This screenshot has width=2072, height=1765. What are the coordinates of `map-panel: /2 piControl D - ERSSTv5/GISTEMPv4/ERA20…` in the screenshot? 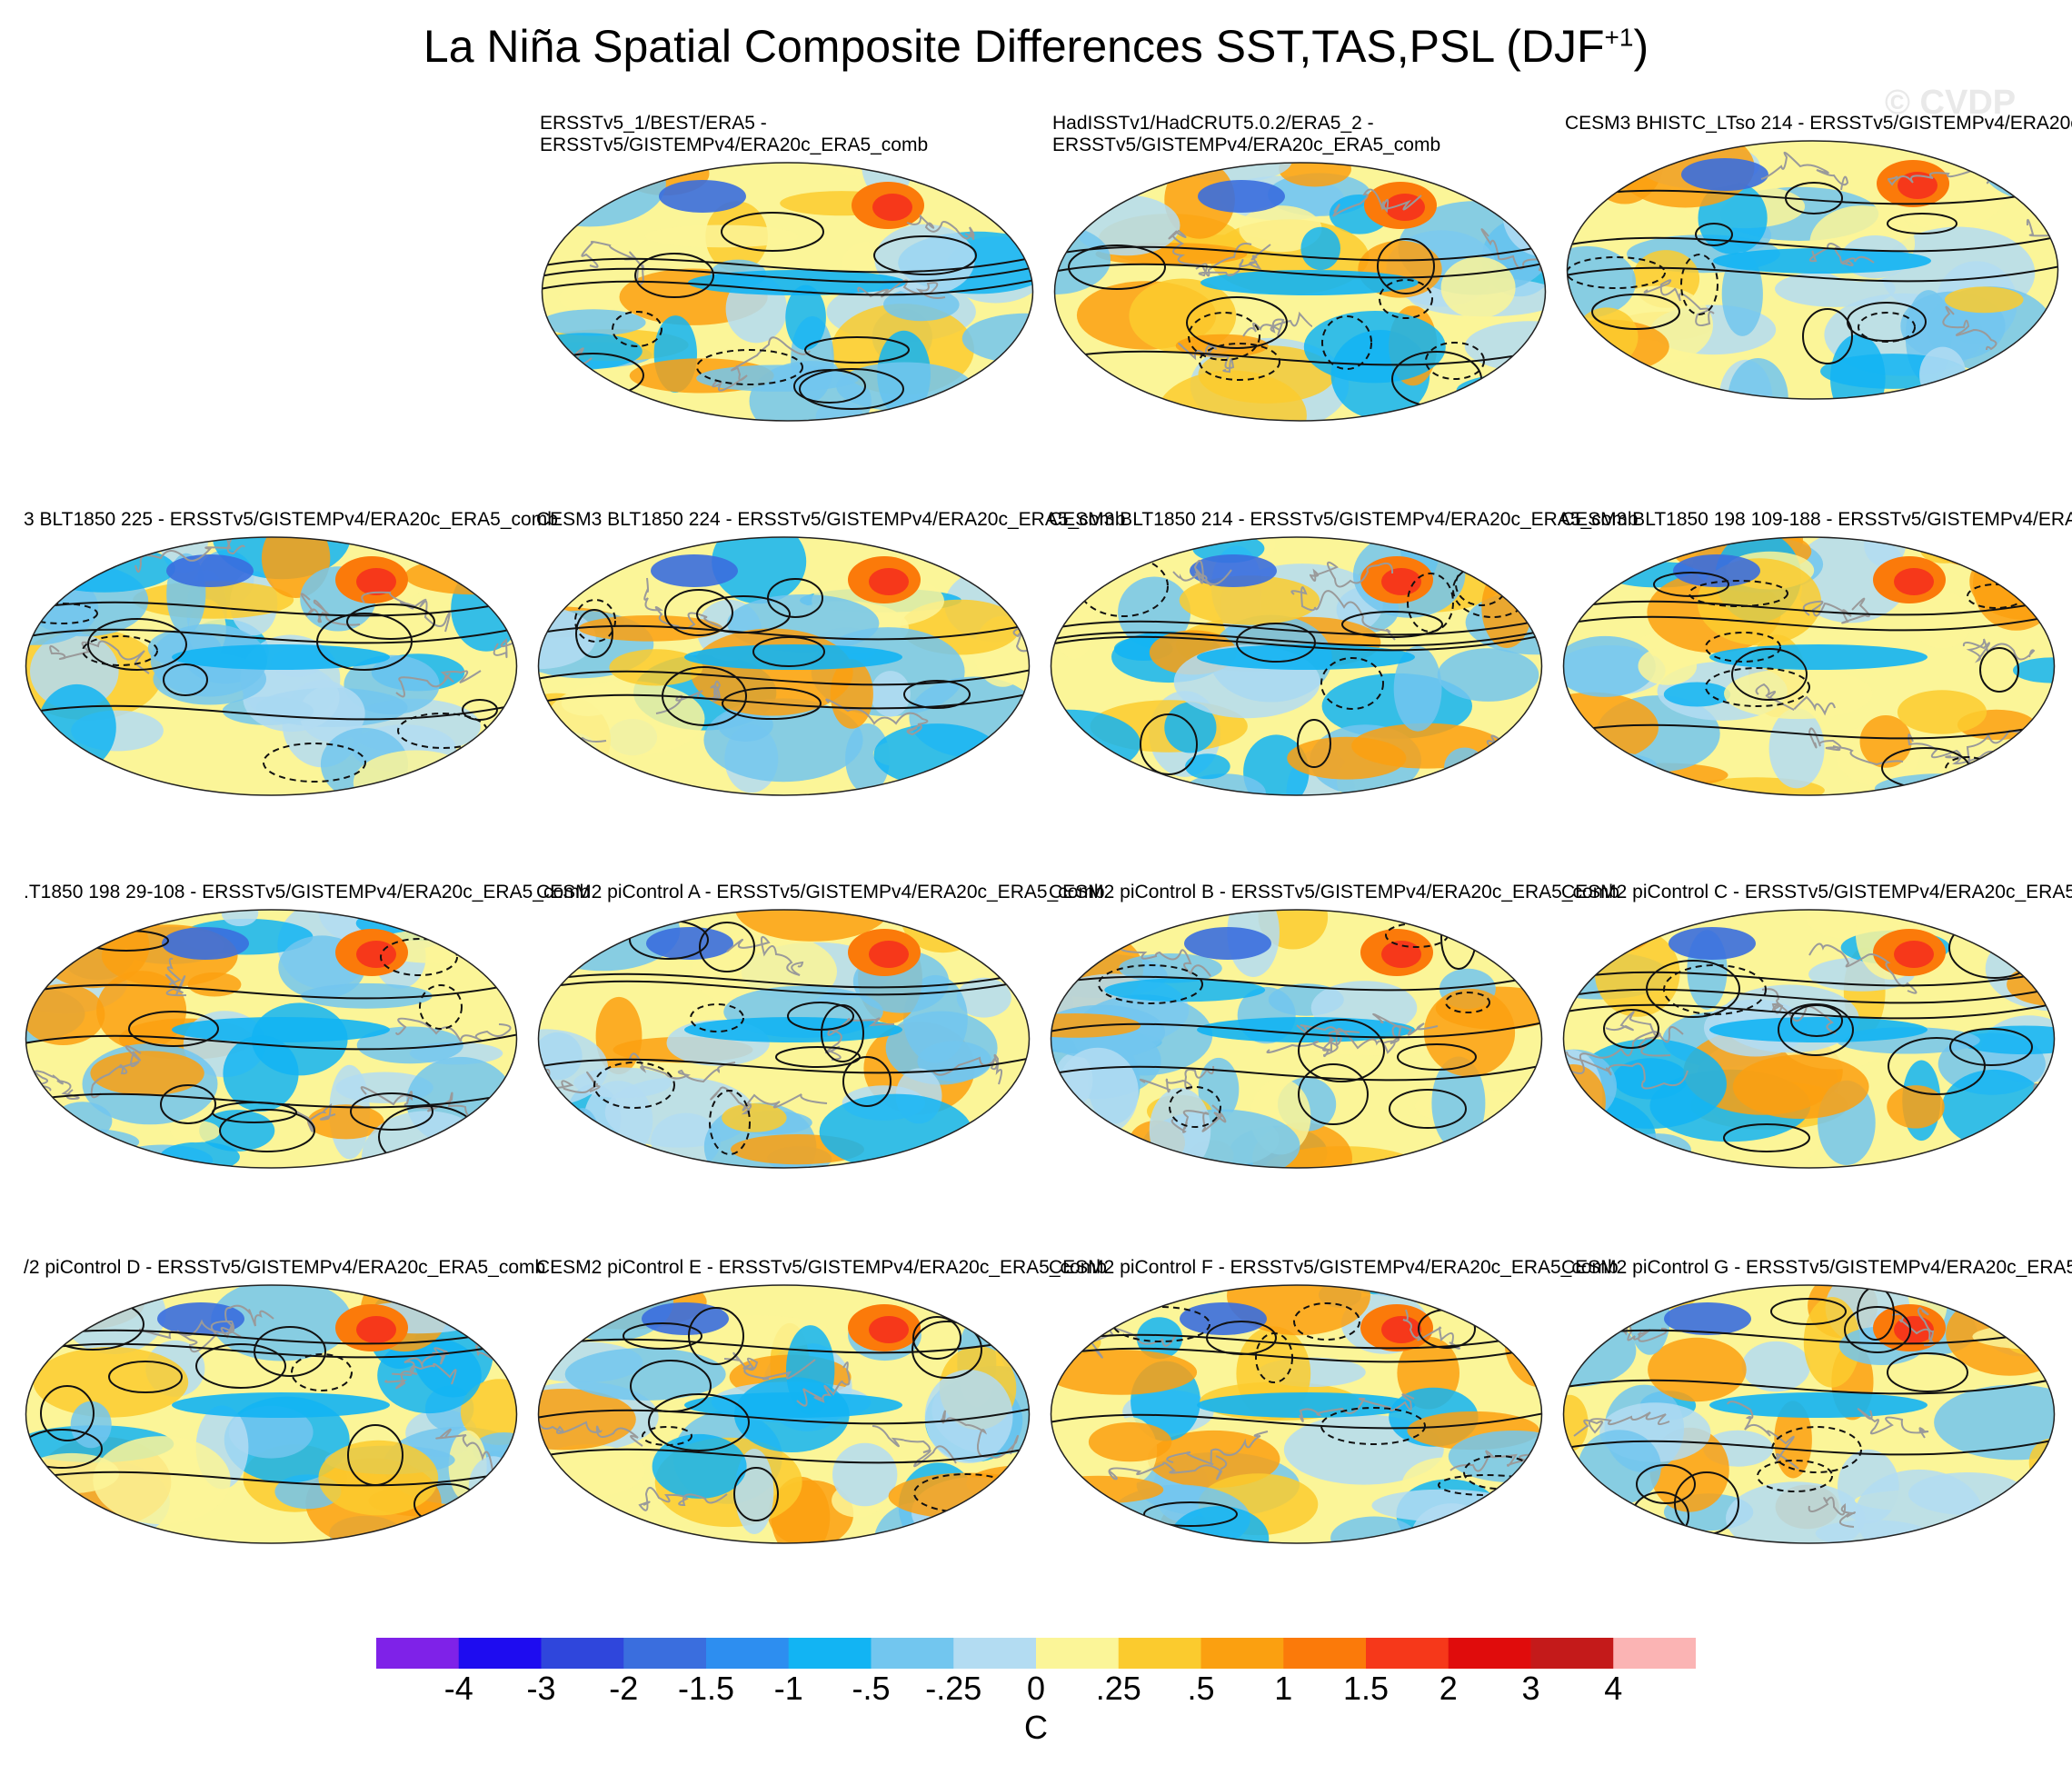 It's located at (285, 1414).